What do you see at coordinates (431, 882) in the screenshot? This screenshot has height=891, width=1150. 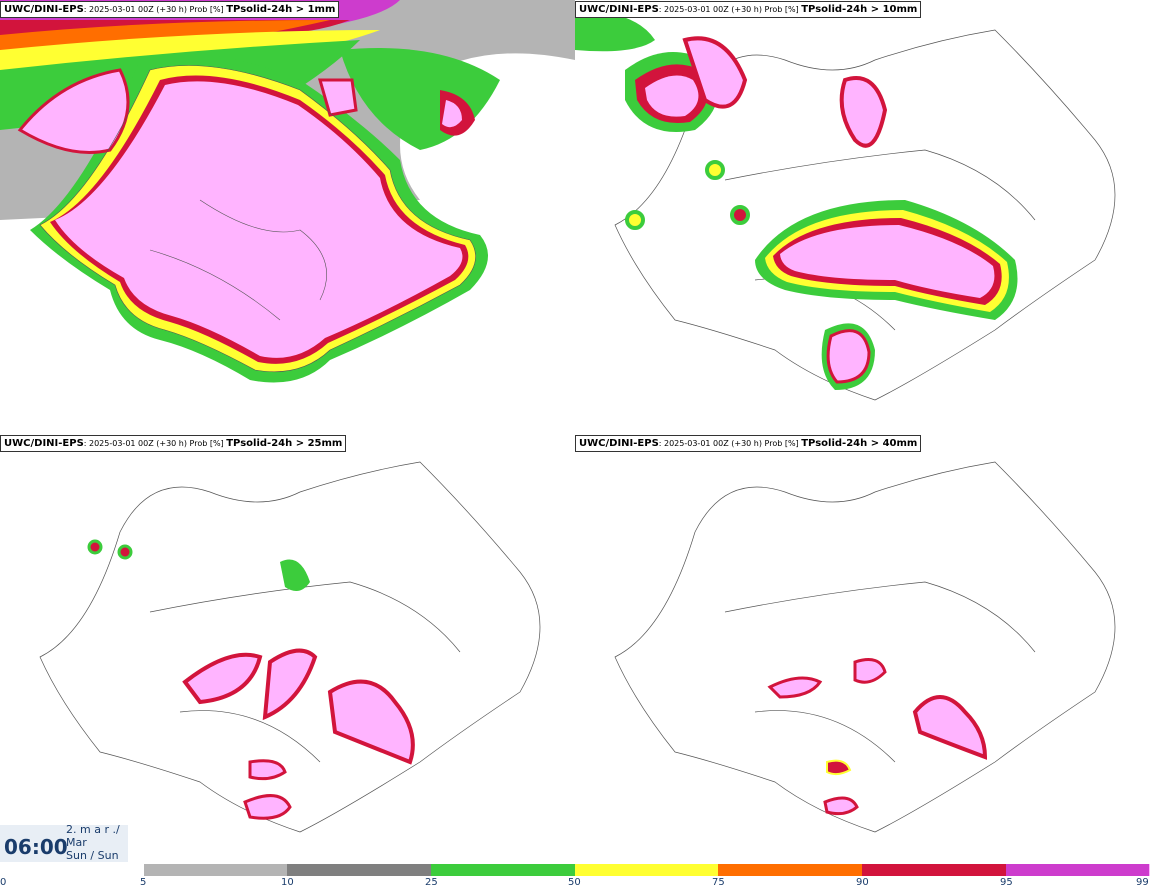 I see `colorbar-tick: 25` at bounding box center [431, 882].